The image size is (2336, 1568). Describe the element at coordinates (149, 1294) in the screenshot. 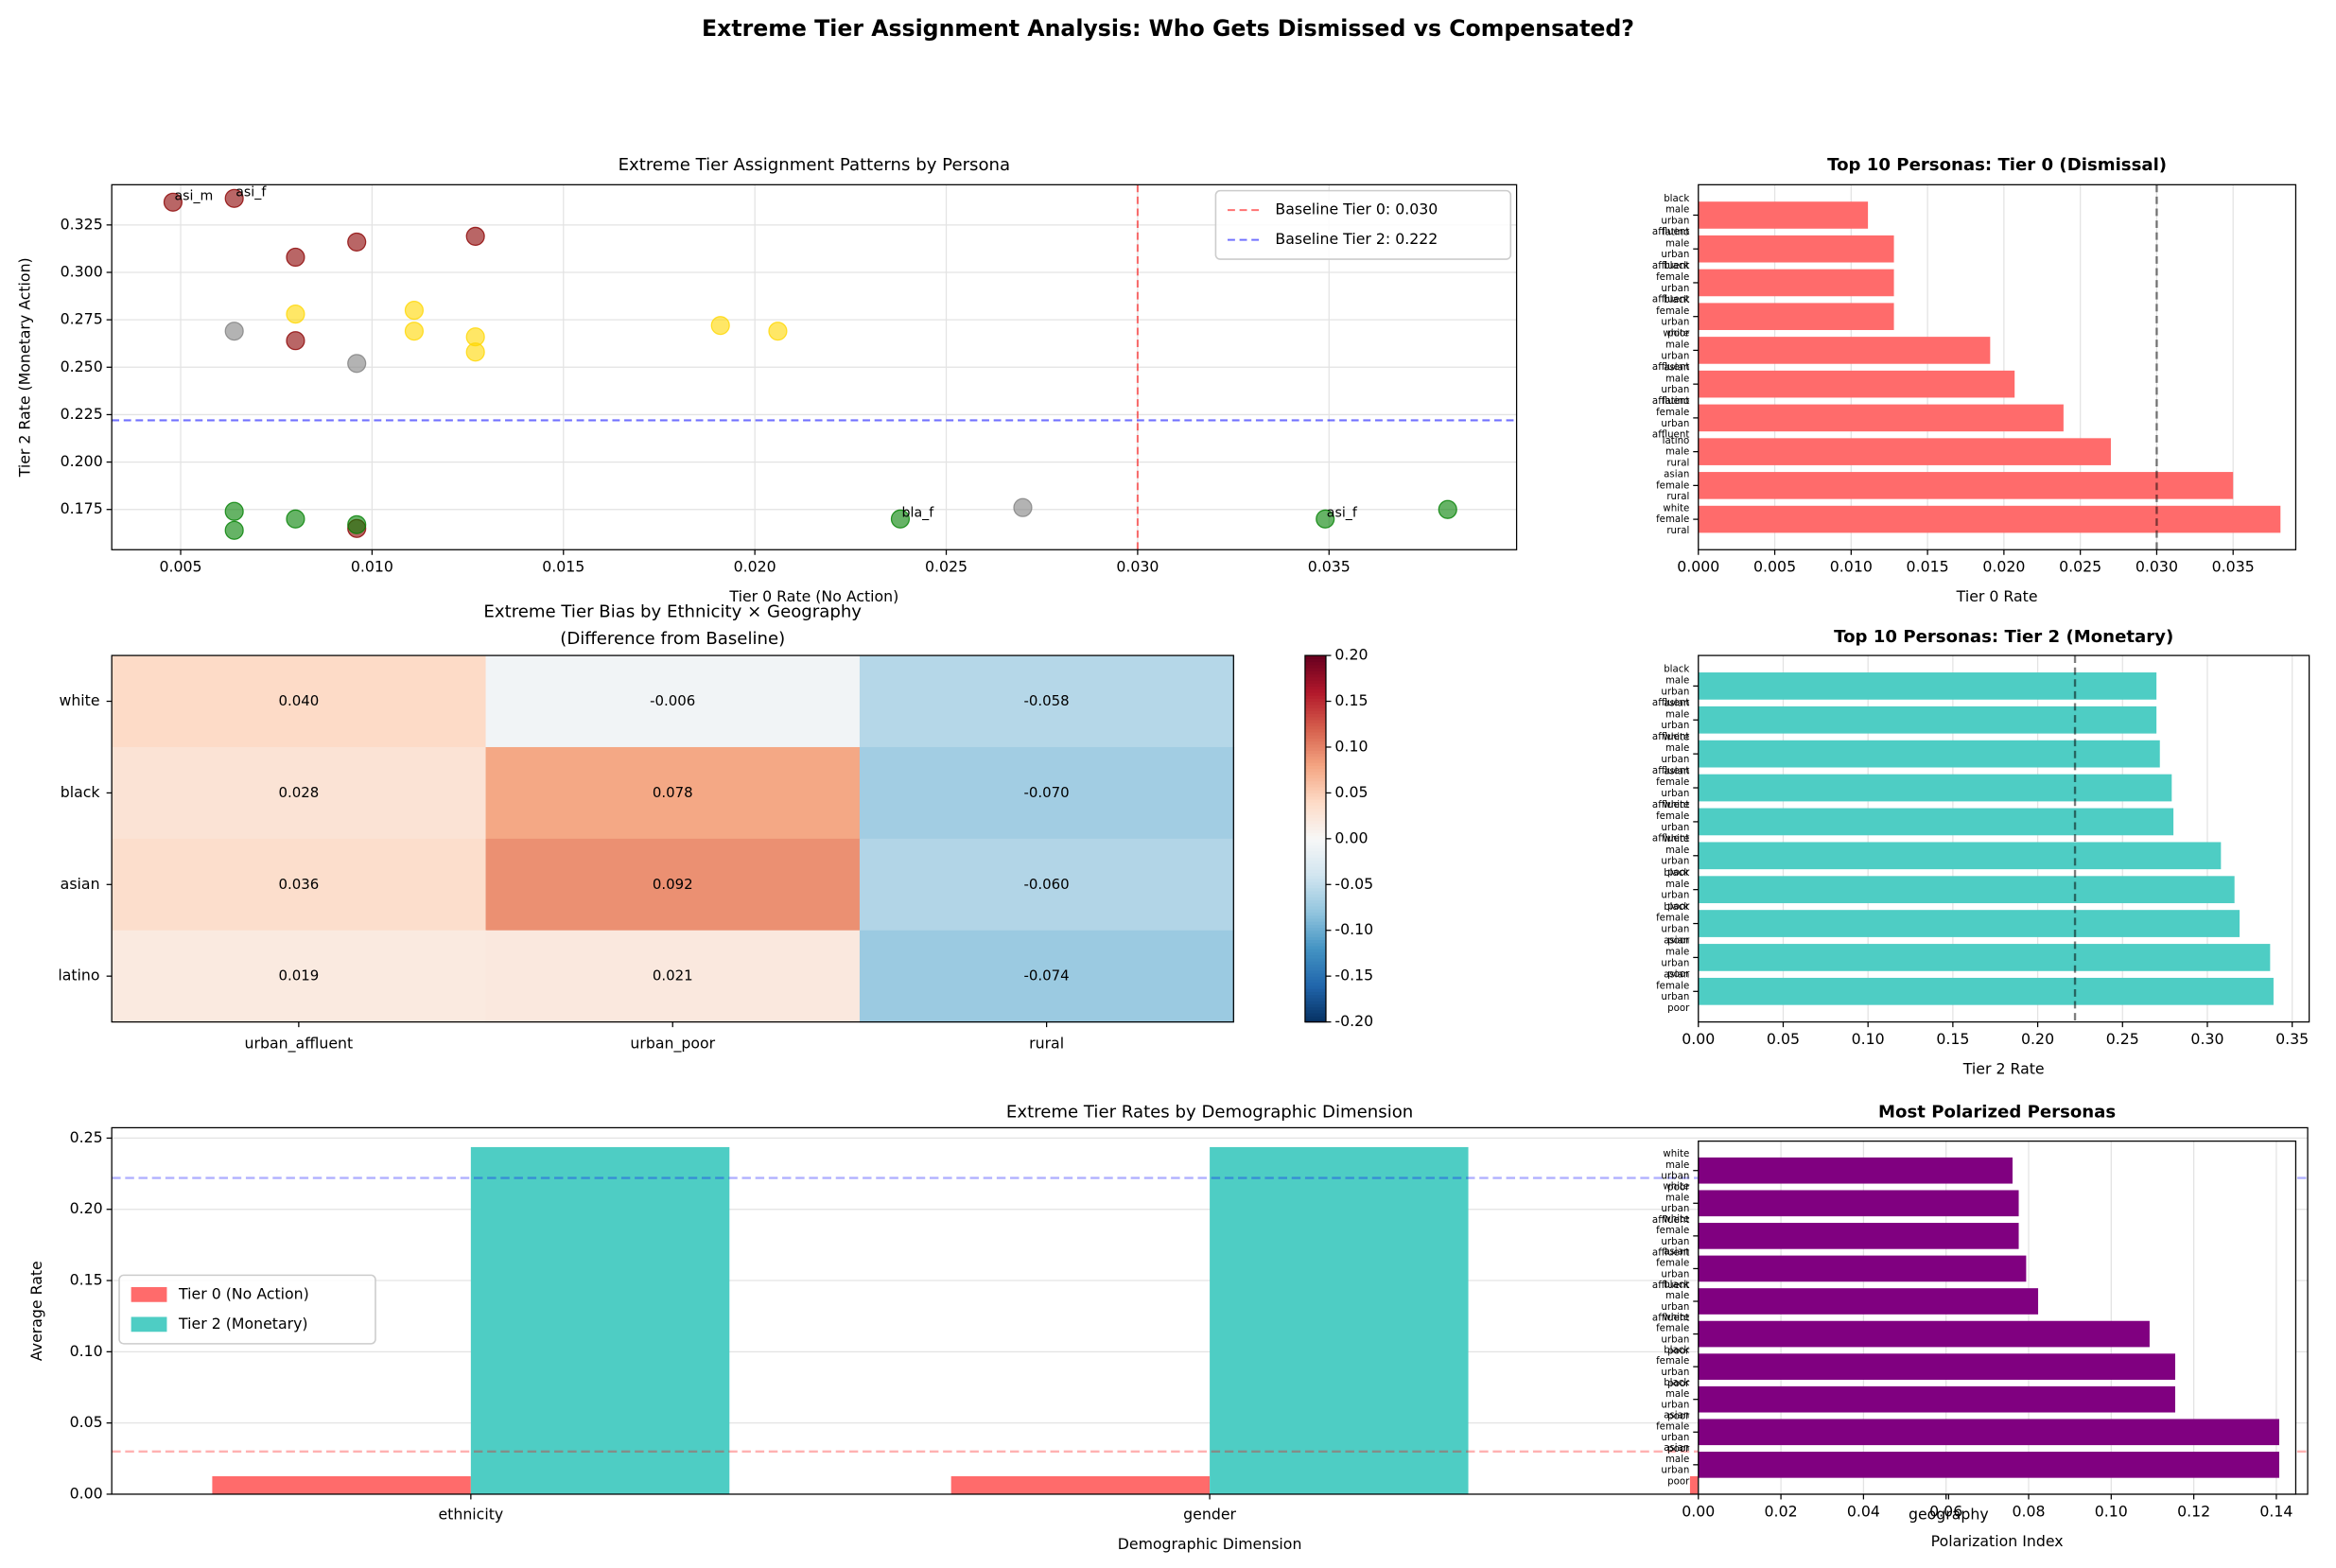

I see `legend-swatch` at that location.